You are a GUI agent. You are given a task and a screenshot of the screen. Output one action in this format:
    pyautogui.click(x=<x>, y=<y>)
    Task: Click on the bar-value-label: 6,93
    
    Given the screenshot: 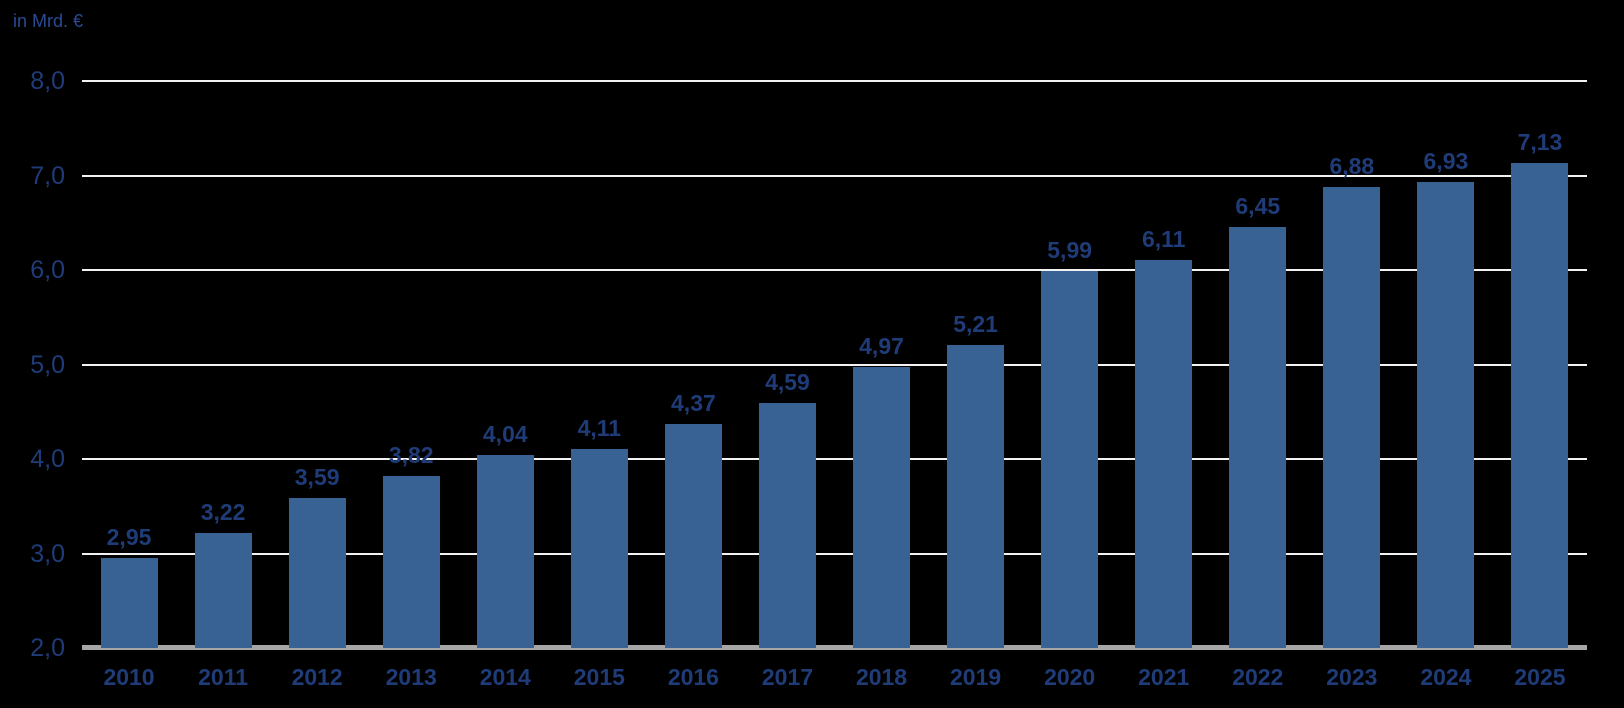 What is the action you would take?
    pyautogui.click(x=1446, y=161)
    